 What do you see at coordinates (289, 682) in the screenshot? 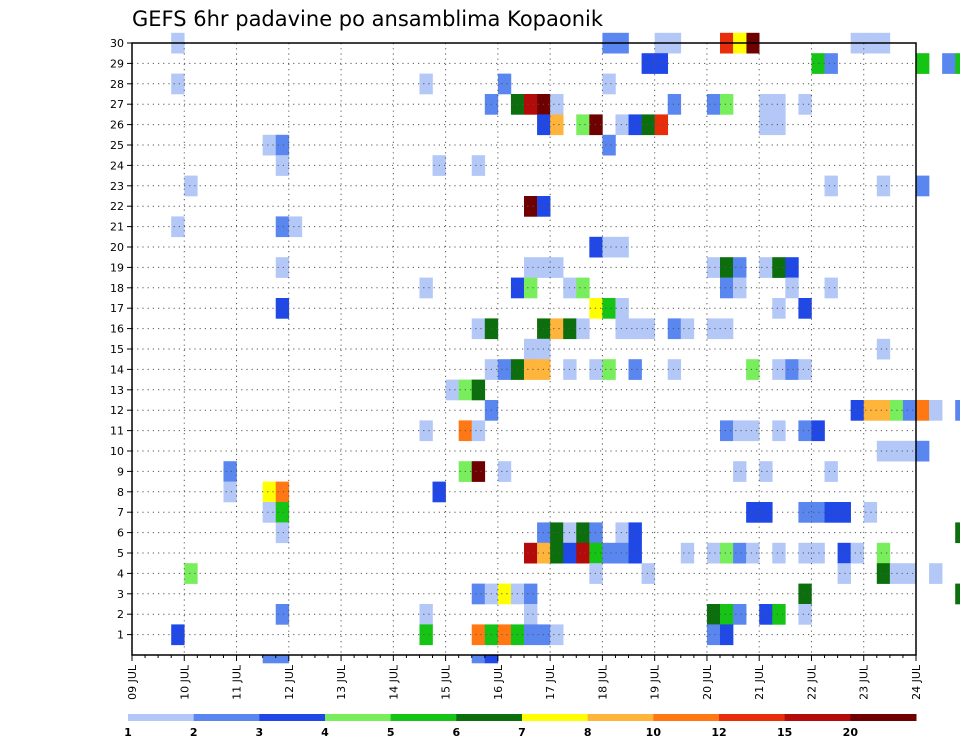
I see `x-tick-label: 12 JUL` at bounding box center [289, 682].